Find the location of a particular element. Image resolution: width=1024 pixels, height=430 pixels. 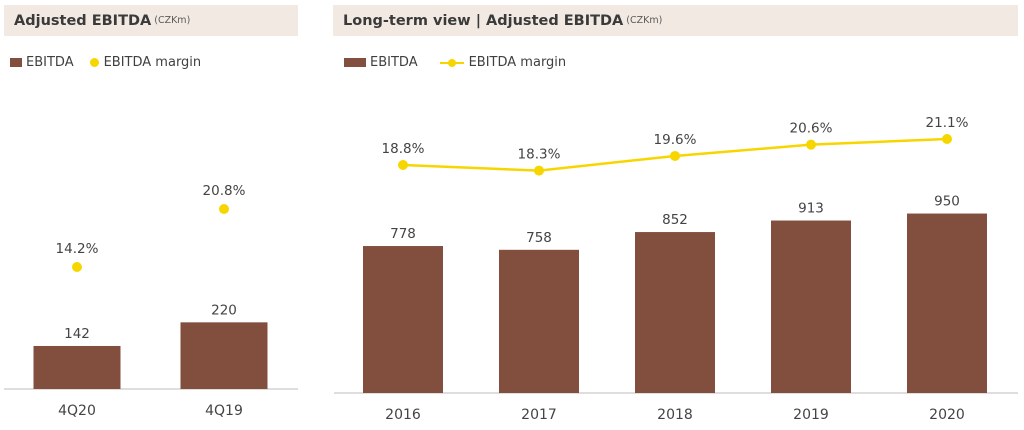

x-tick-label: 2019 is located at coordinates (811, 415).